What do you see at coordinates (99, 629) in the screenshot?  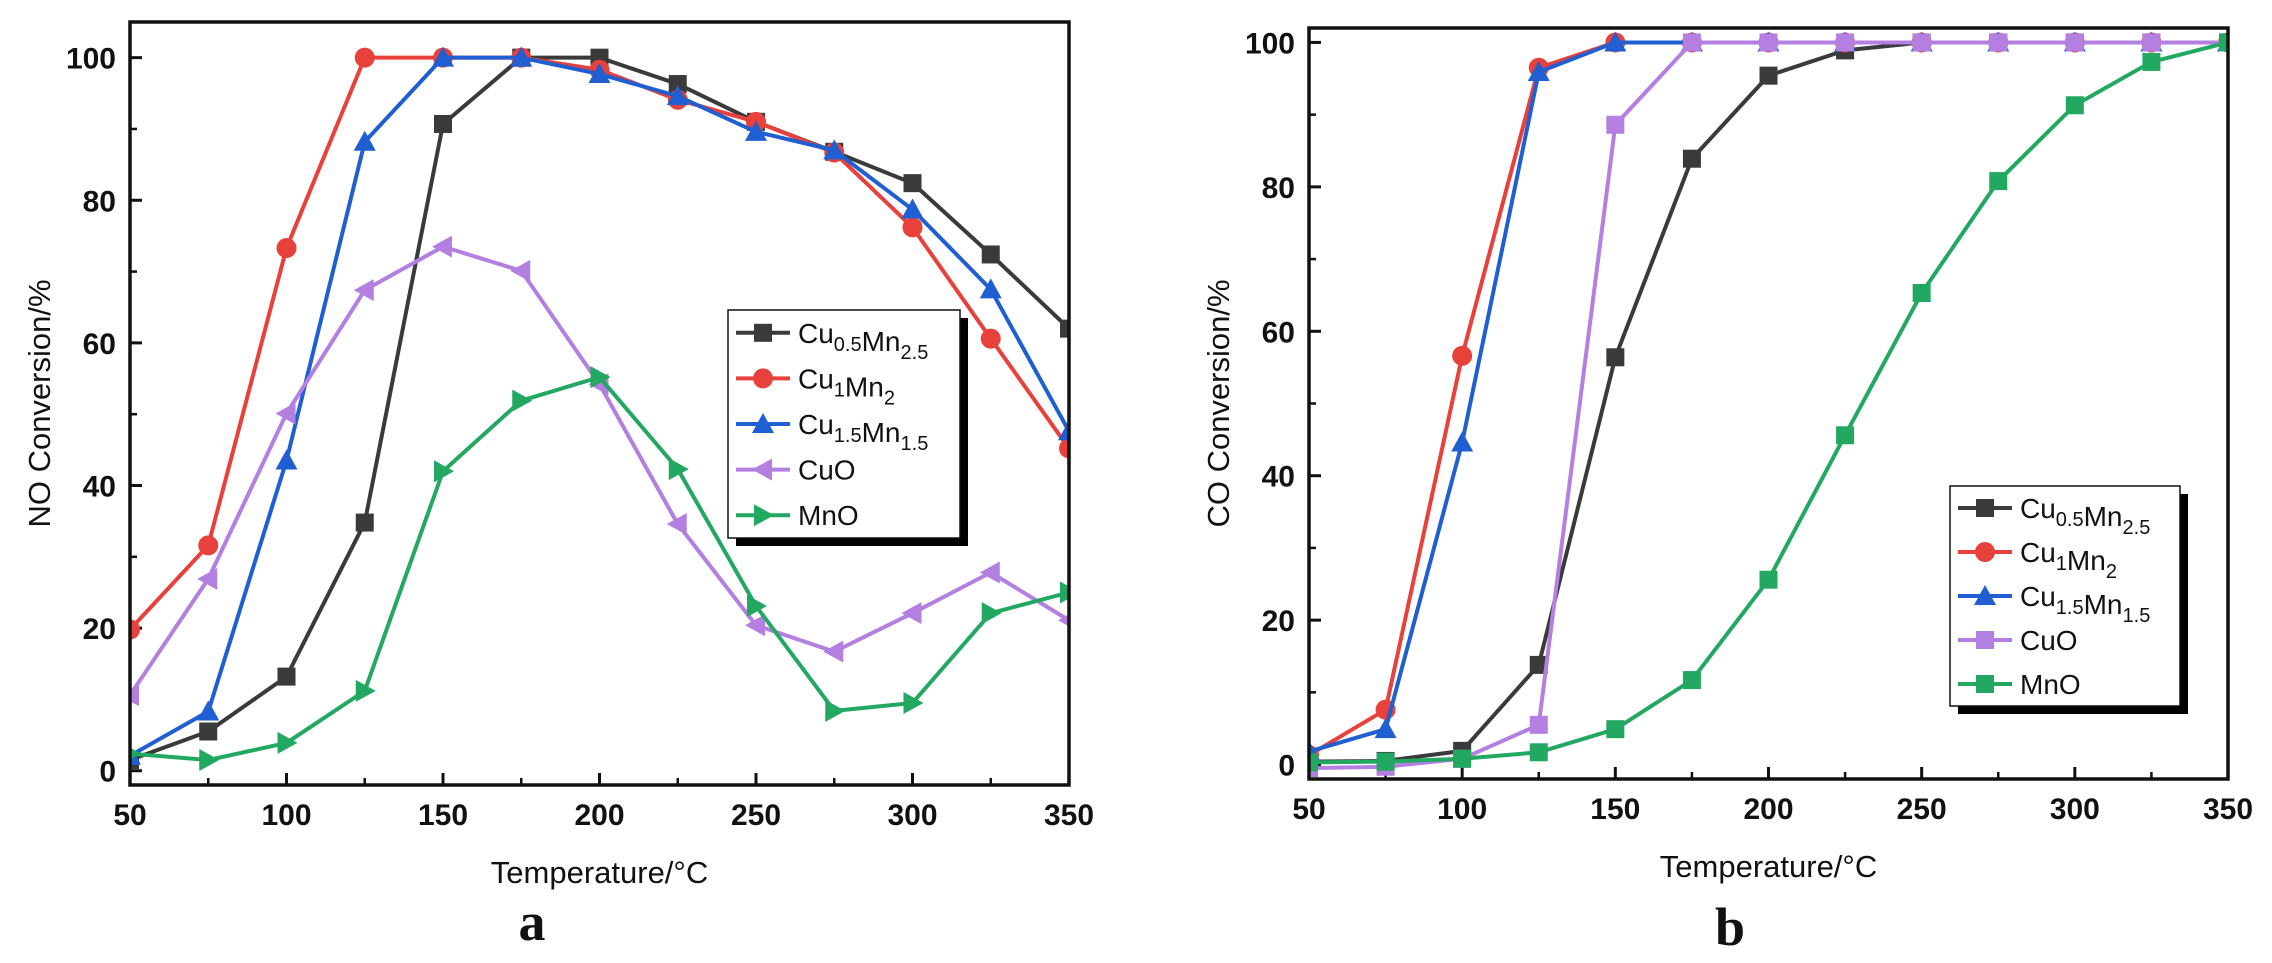 I see `chart-a-ytick-label: 20` at bounding box center [99, 629].